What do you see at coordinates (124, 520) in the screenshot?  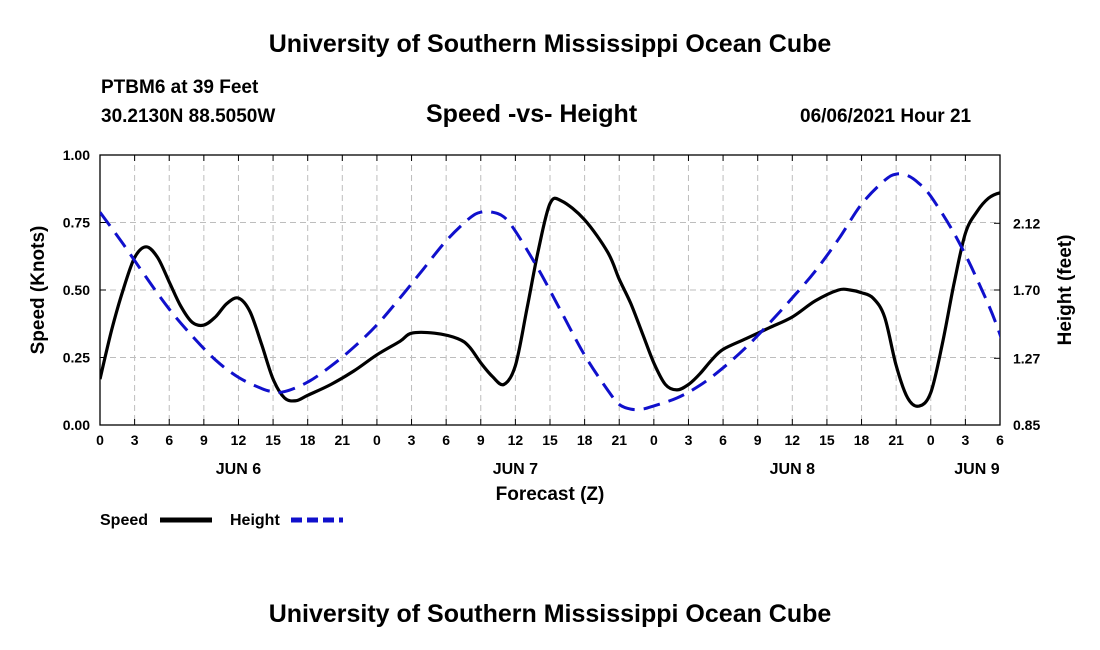 I see `legend-speed-label: Speed` at bounding box center [124, 520].